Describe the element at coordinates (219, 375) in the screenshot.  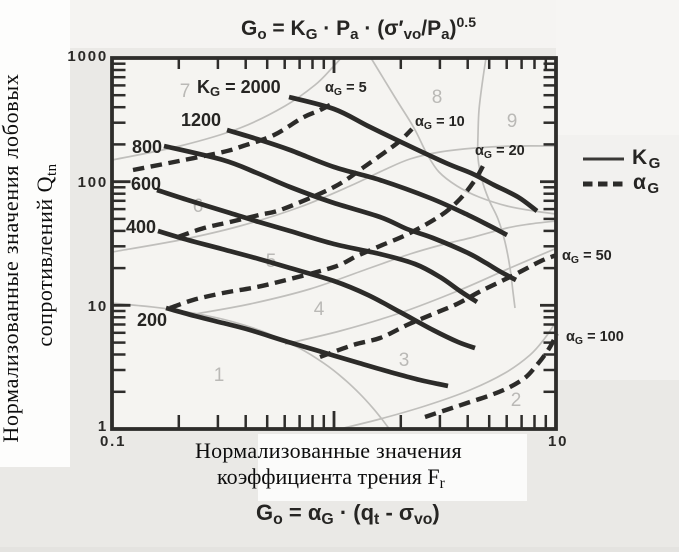
I see `svg-text: 1` at that location.